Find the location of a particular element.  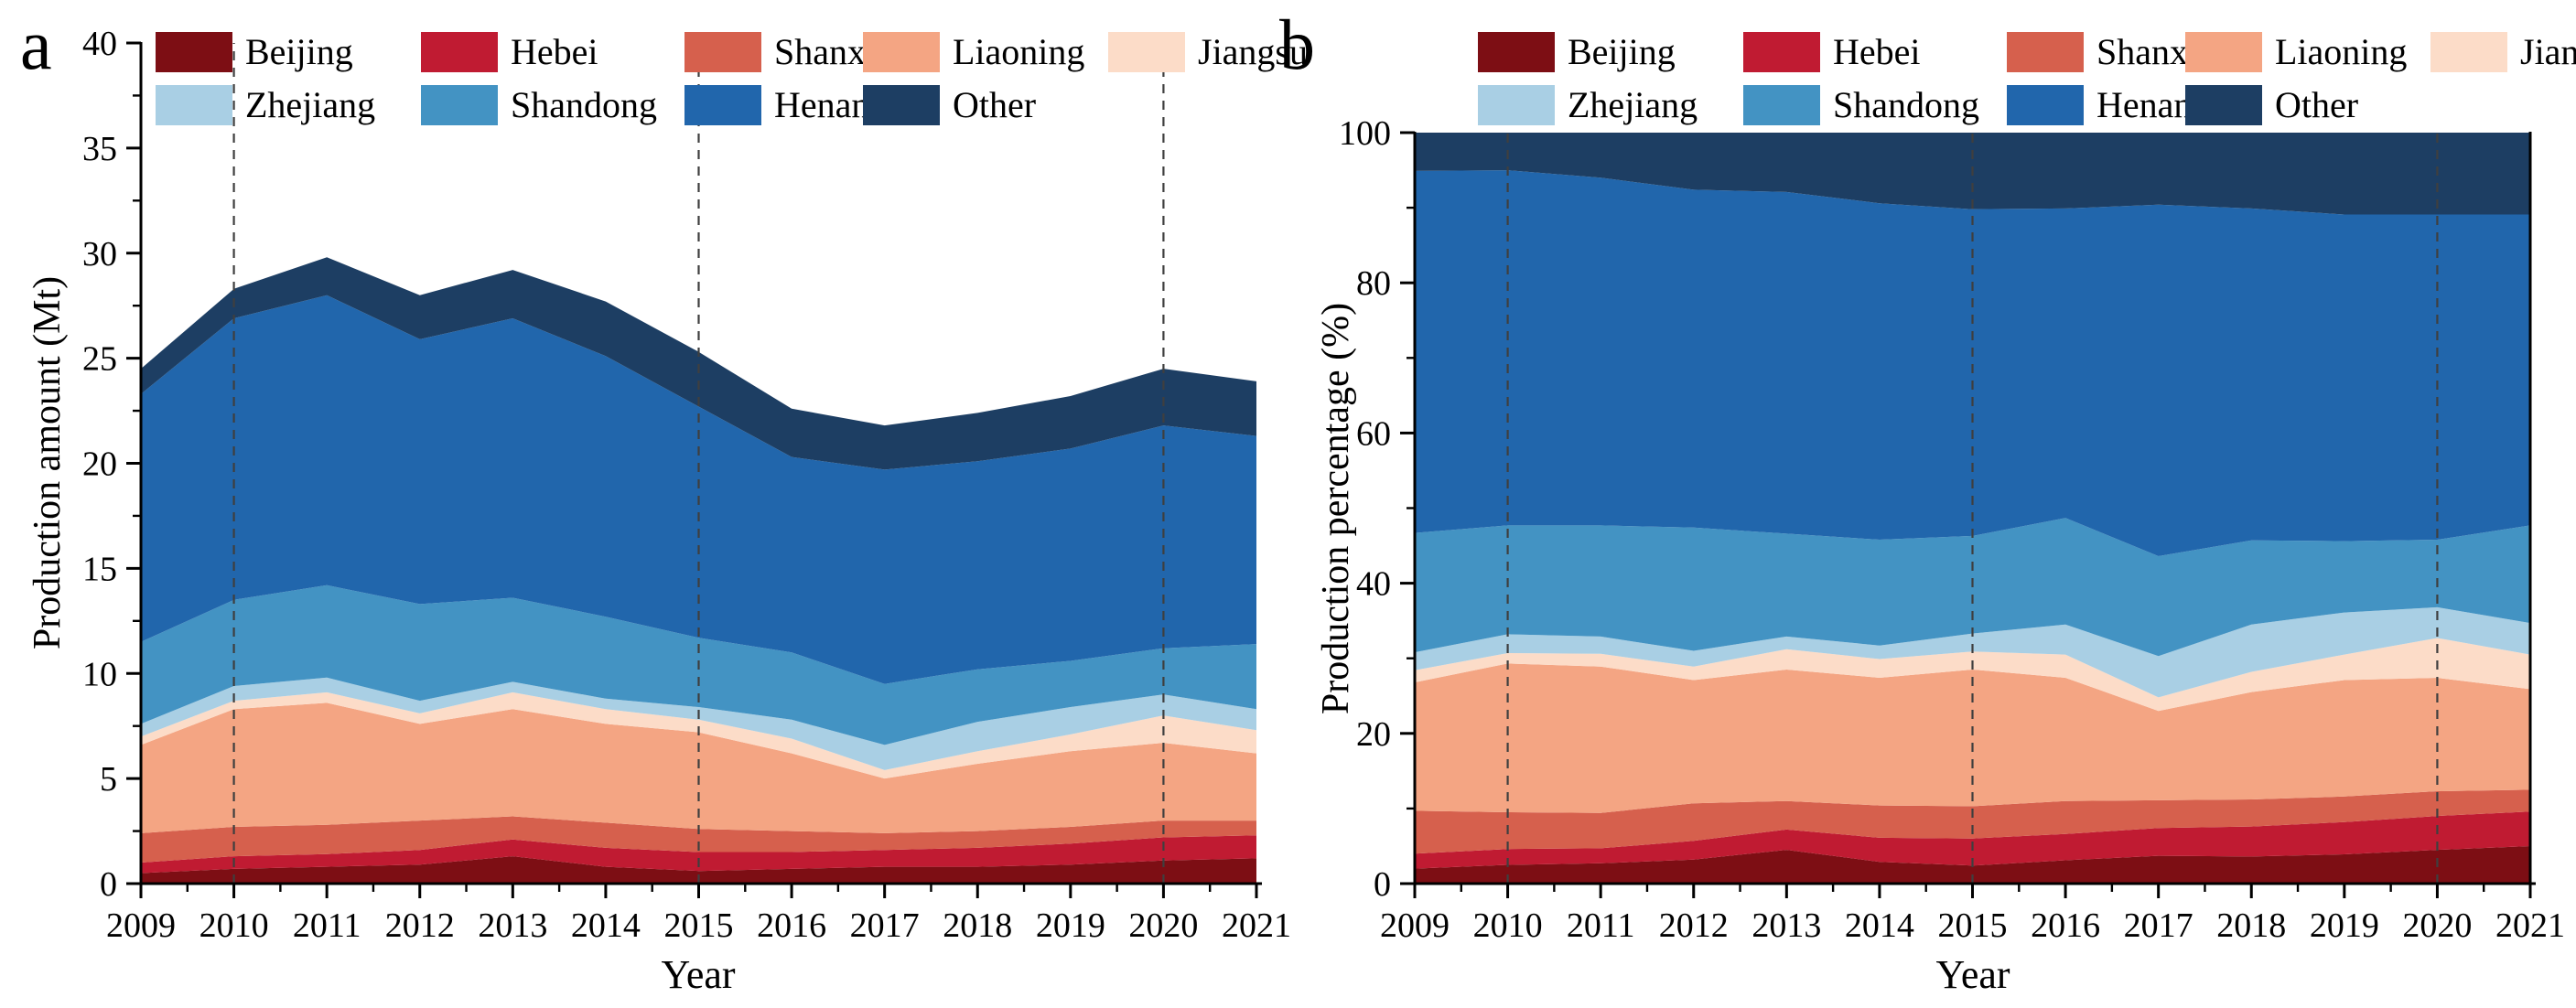

x-tick-label-2017-panel-b: 2017 is located at coordinates (2159, 925).